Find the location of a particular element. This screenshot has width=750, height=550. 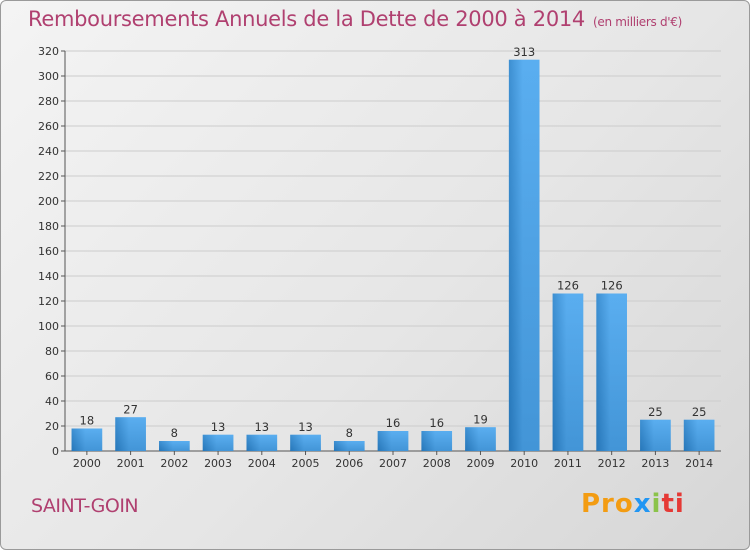

y-tick-label: 120 is located at coordinates (48, 301).